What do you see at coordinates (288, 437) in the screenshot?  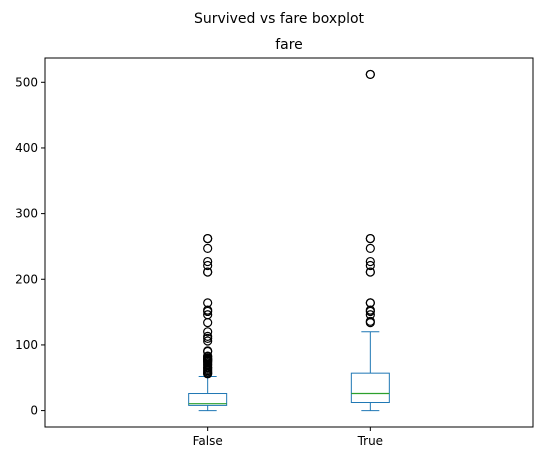 I see `x-axis: False True` at bounding box center [288, 437].